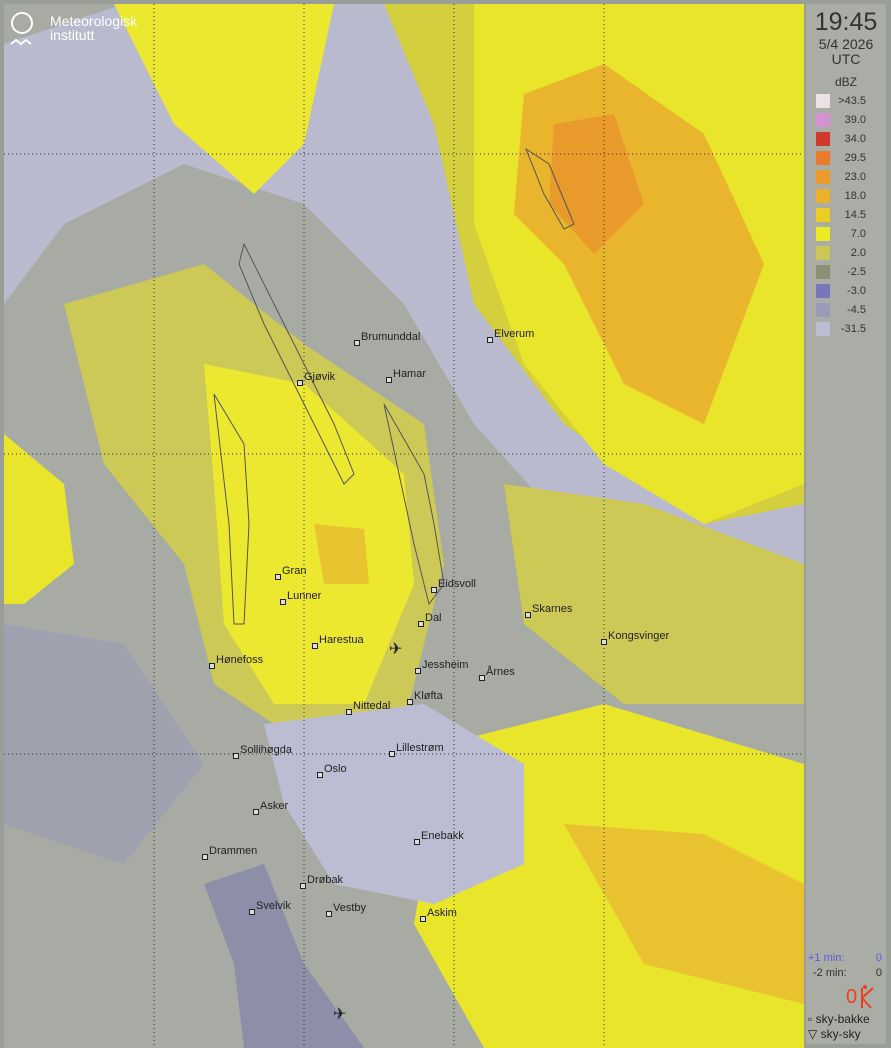 Image resolution: width=891 pixels, height=1048 pixels. I want to click on city-label: Lunner, so click(304, 596).